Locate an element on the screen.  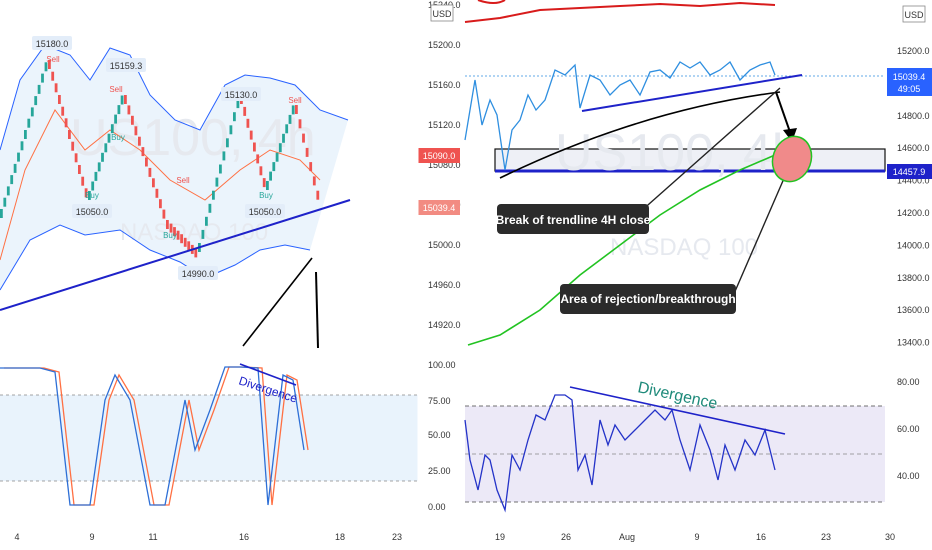
inner-y-tick: 15000.0 is located at coordinates (444, 245).